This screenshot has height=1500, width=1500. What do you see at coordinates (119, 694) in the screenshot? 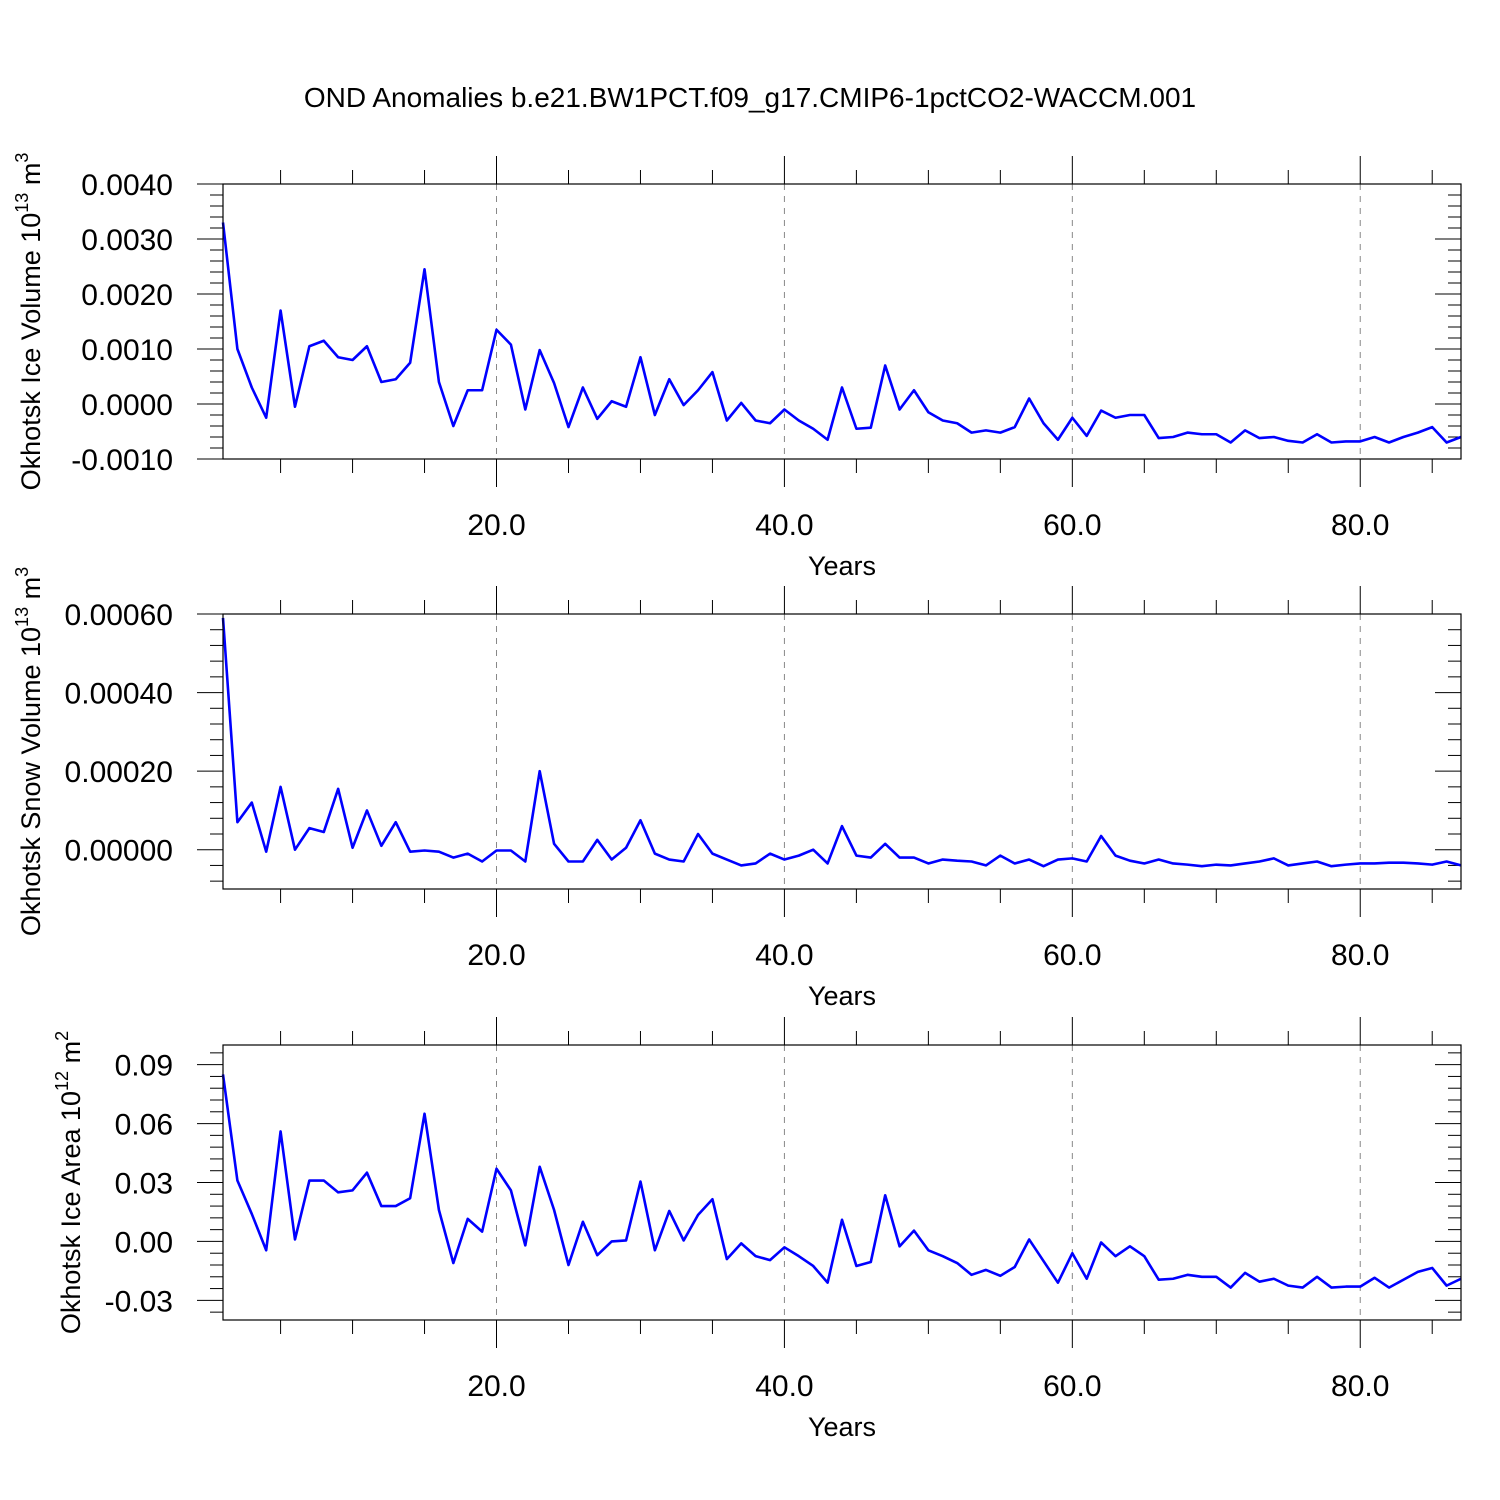
I see `y-tick-label: 0.00040` at bounding box center [119, 694].